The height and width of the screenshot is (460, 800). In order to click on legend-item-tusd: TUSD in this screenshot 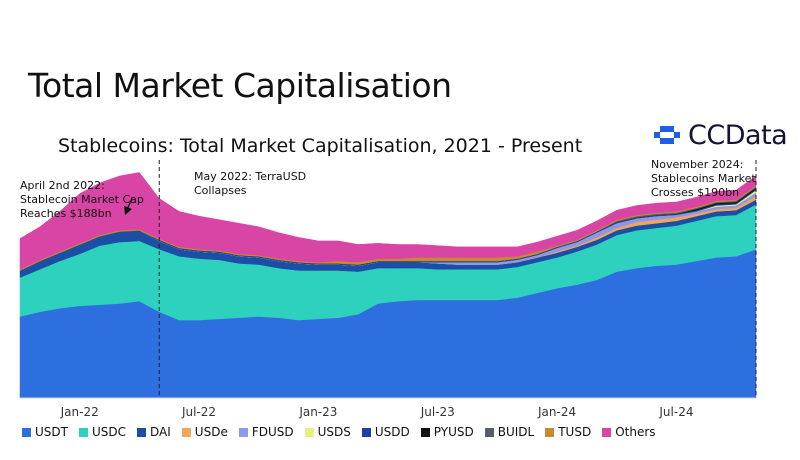, I will do `click(568, 432)`.